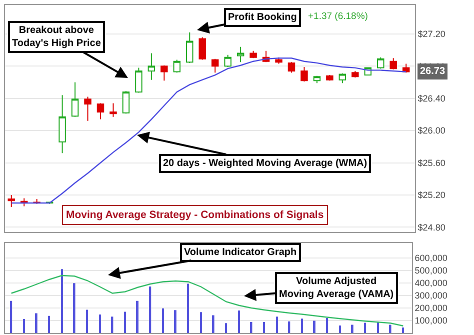 The image size is (474, 335). What do you see at coordinates (336, 288) in the screenshot?
I see `annotation: Volume Adjusted Moving Average (VAMA)` at bounding box center [336, 288].